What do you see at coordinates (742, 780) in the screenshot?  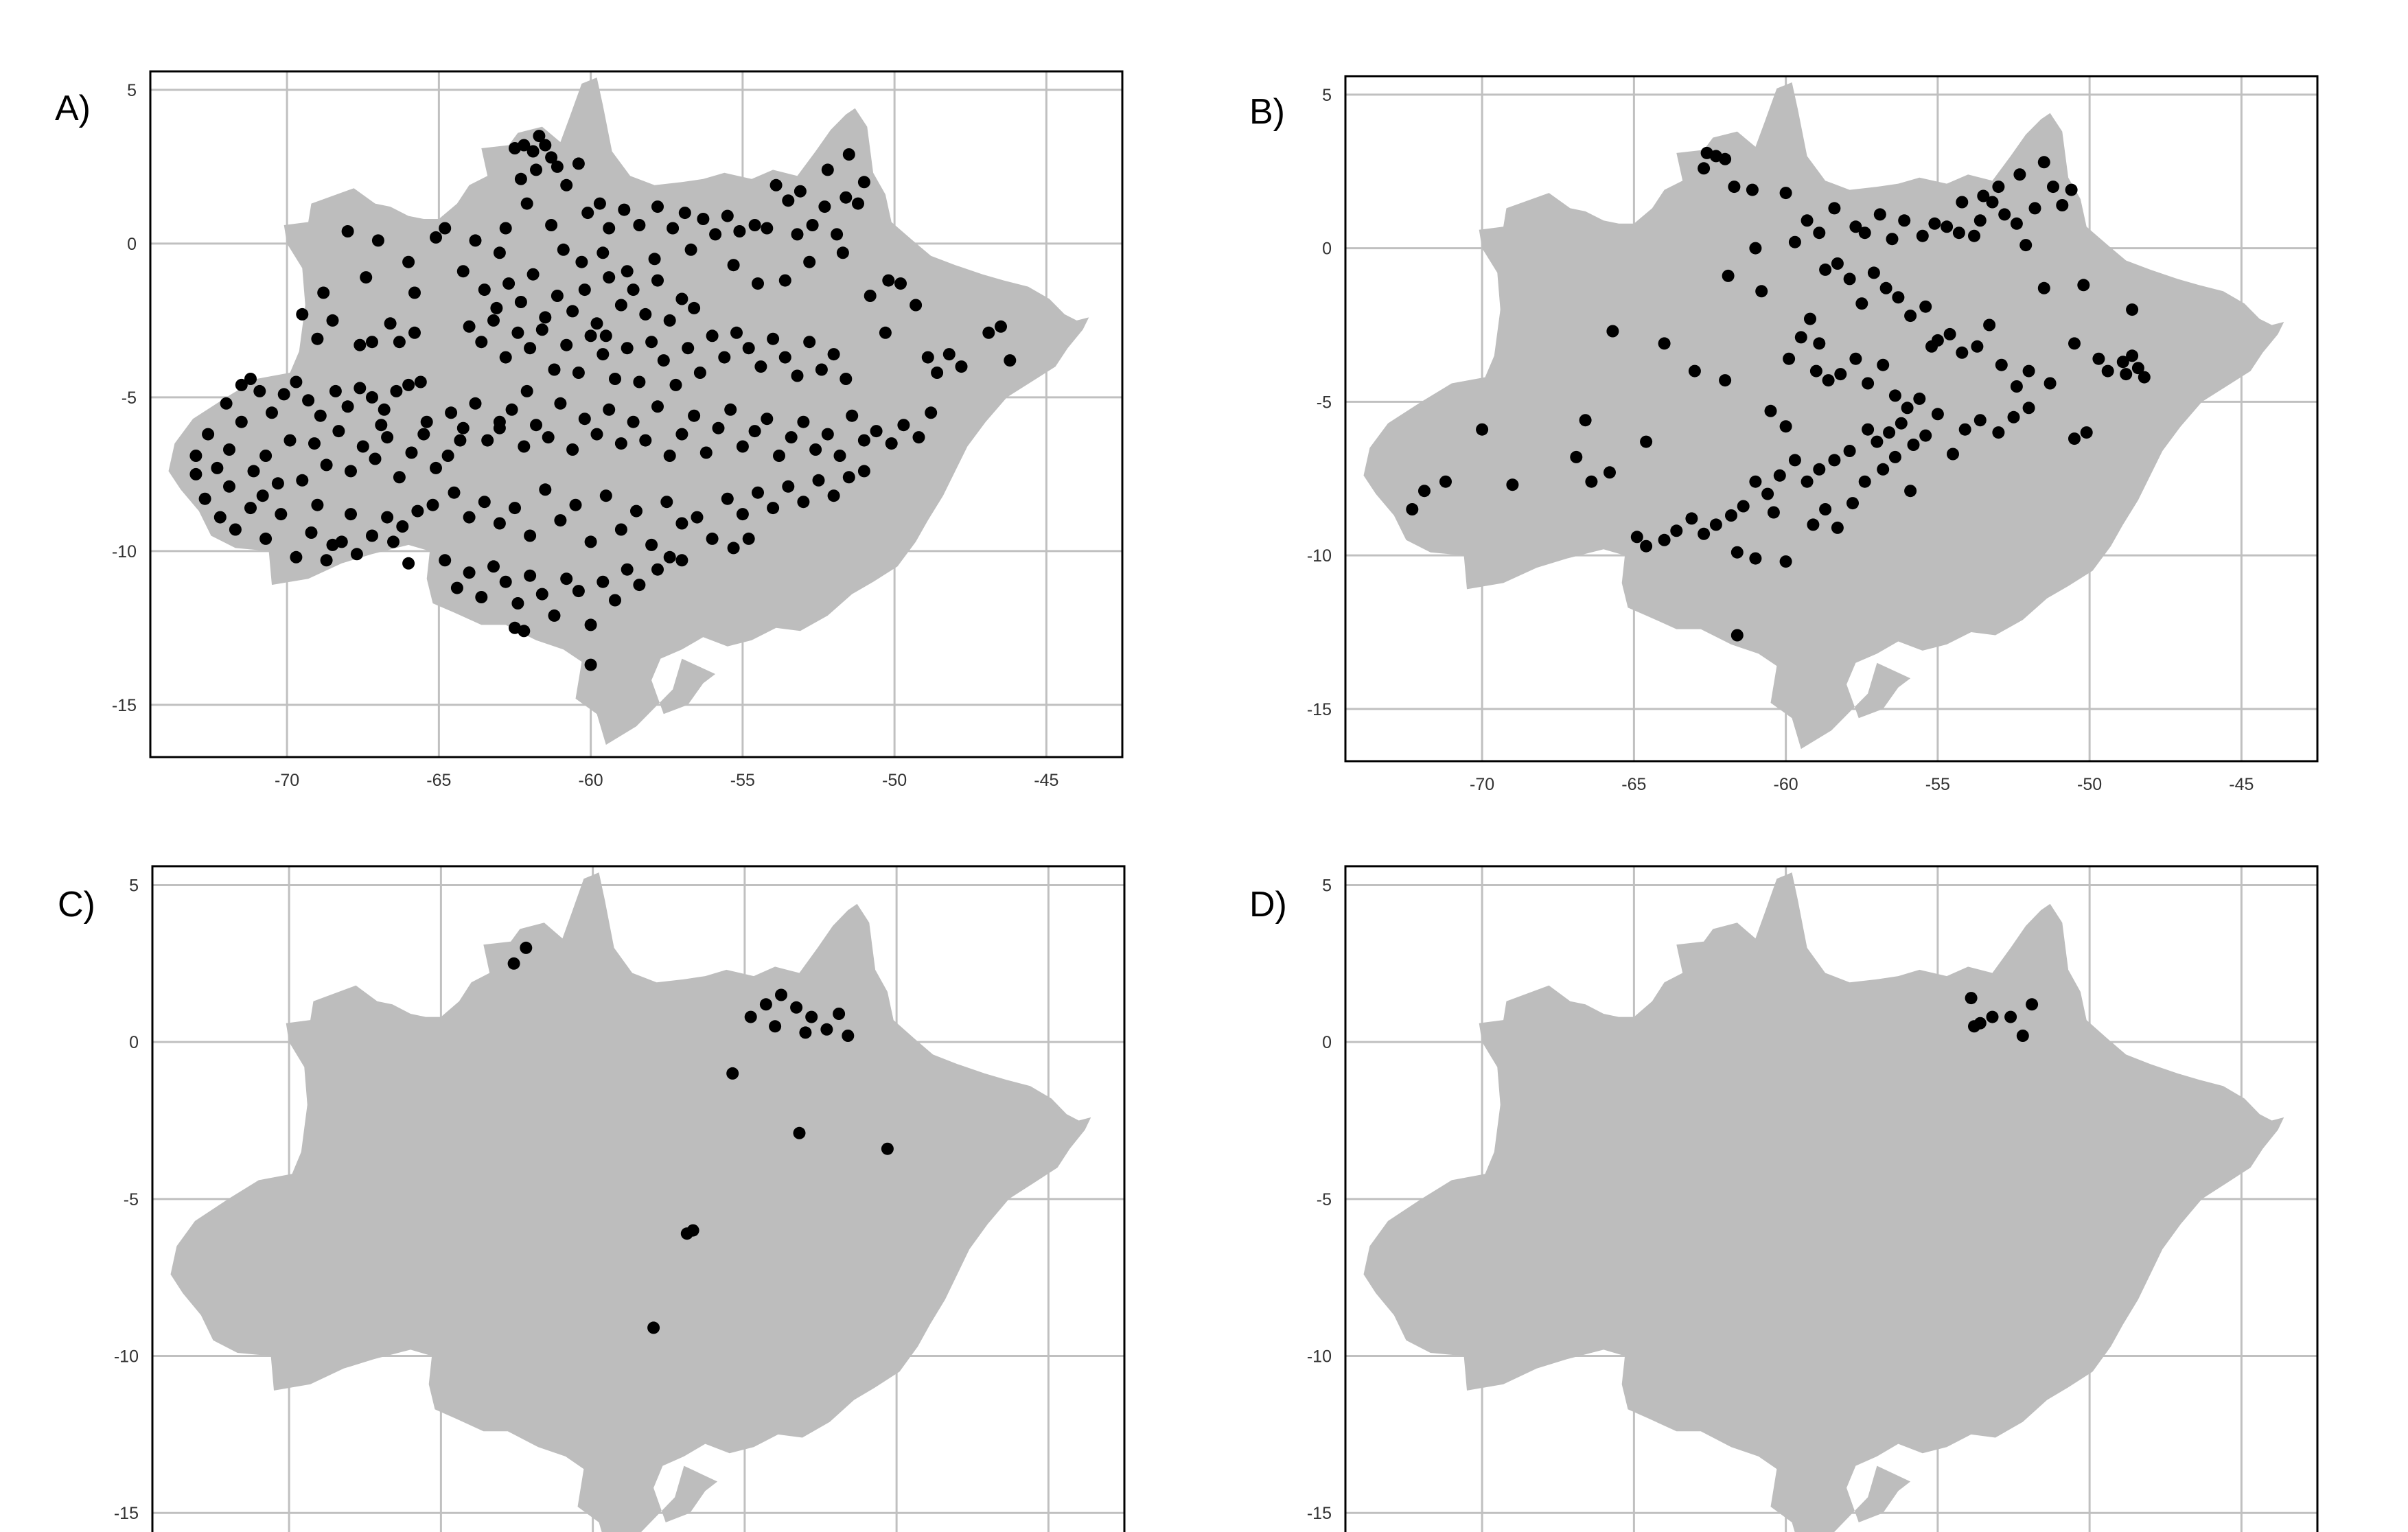 I see `panel-a-x-tick-label: -55` at bounding box center [742, 780].